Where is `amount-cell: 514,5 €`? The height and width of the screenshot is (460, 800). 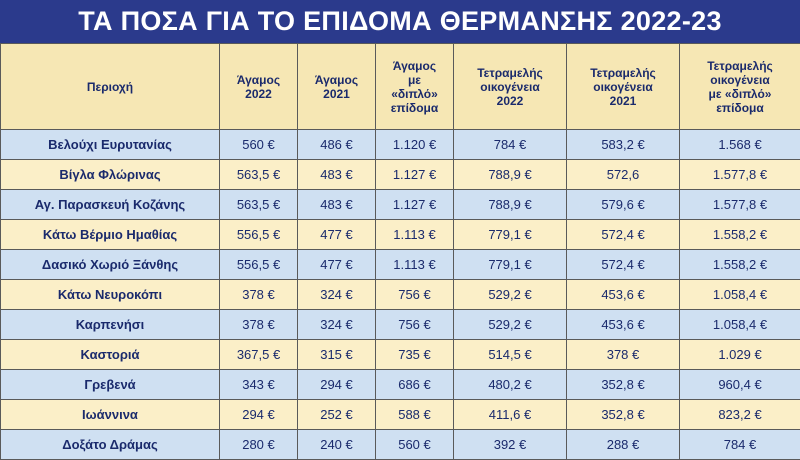
amount-cell: 514,5 € is located at coordinates (510, 355).